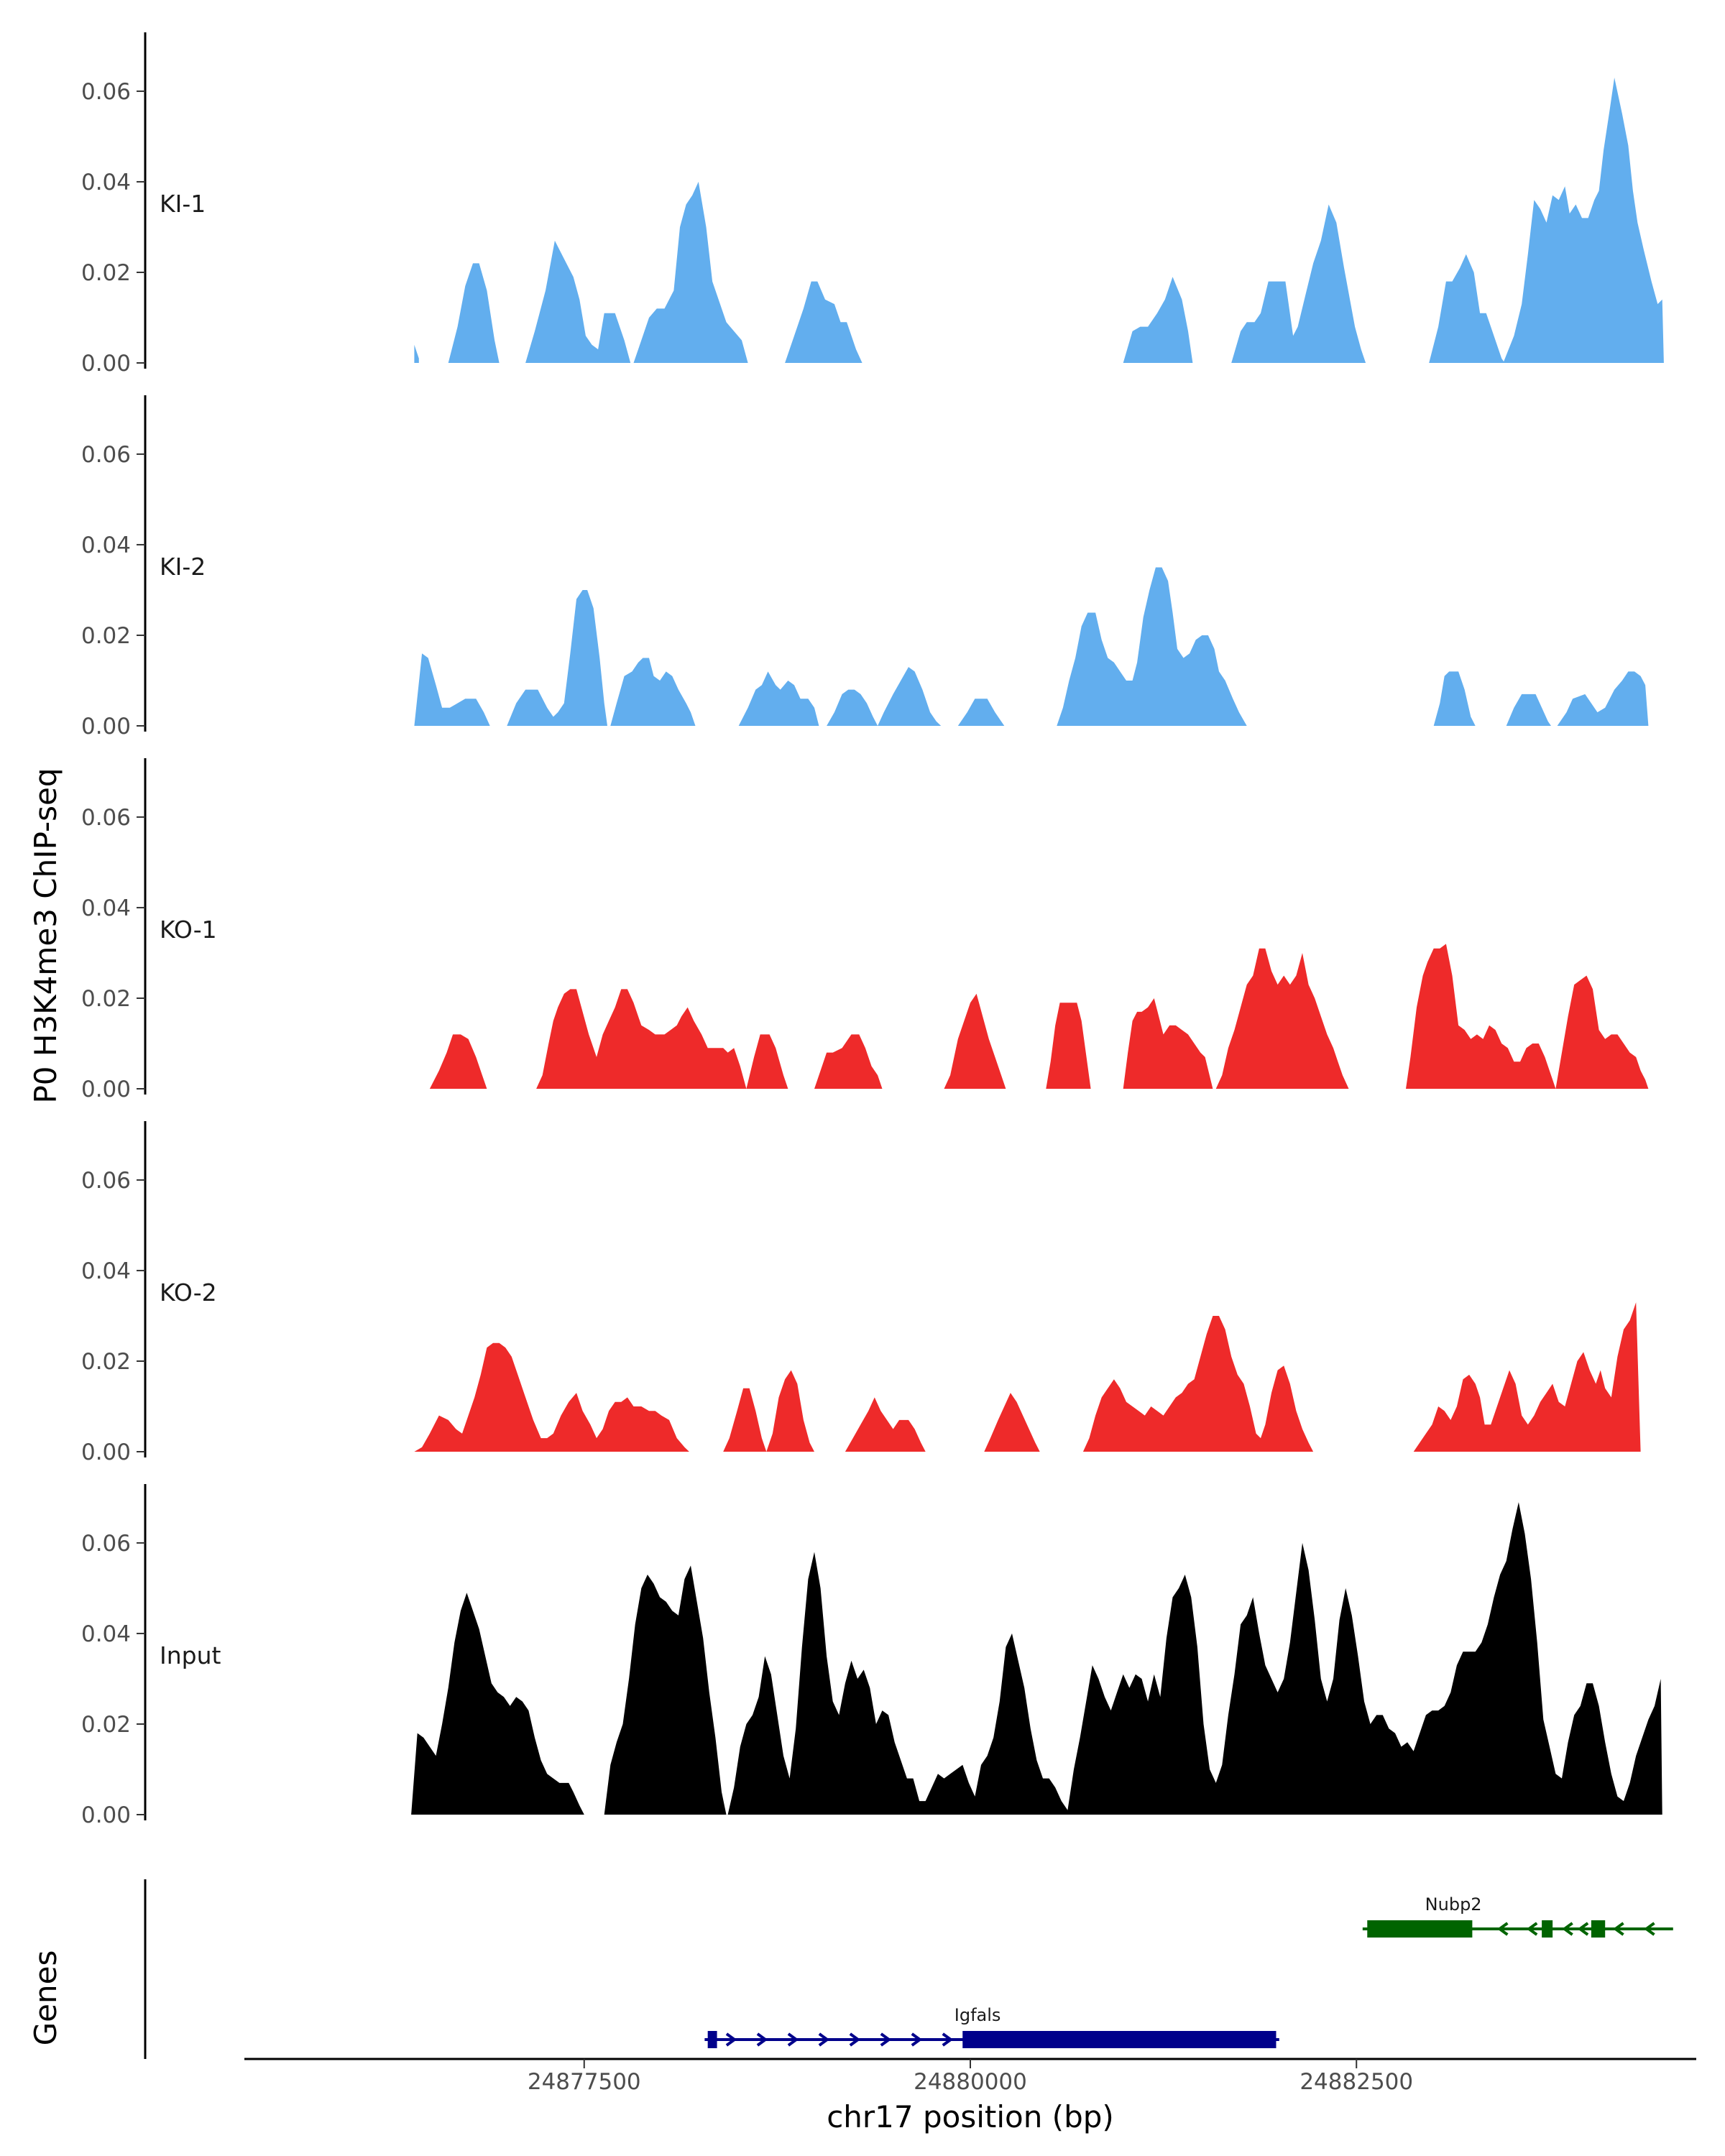 The width and height of the screenshot is (1725, 2156). Describe the element at coordinates (183, 567) in the screenshot. I see `track-label: KI-2` at that location.